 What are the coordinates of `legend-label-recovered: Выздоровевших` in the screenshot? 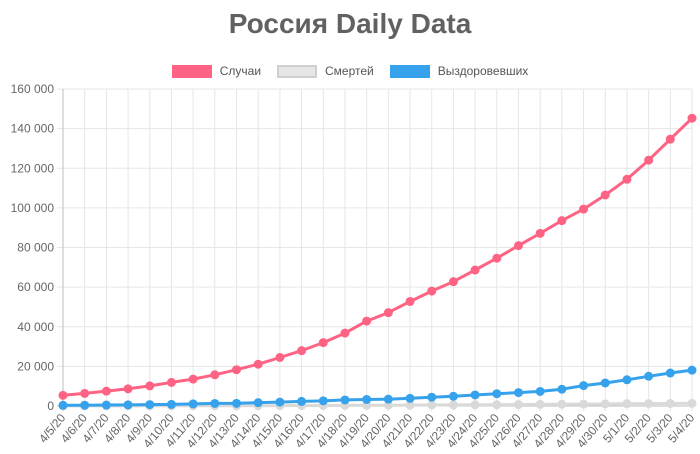 It's located at (483, 71).